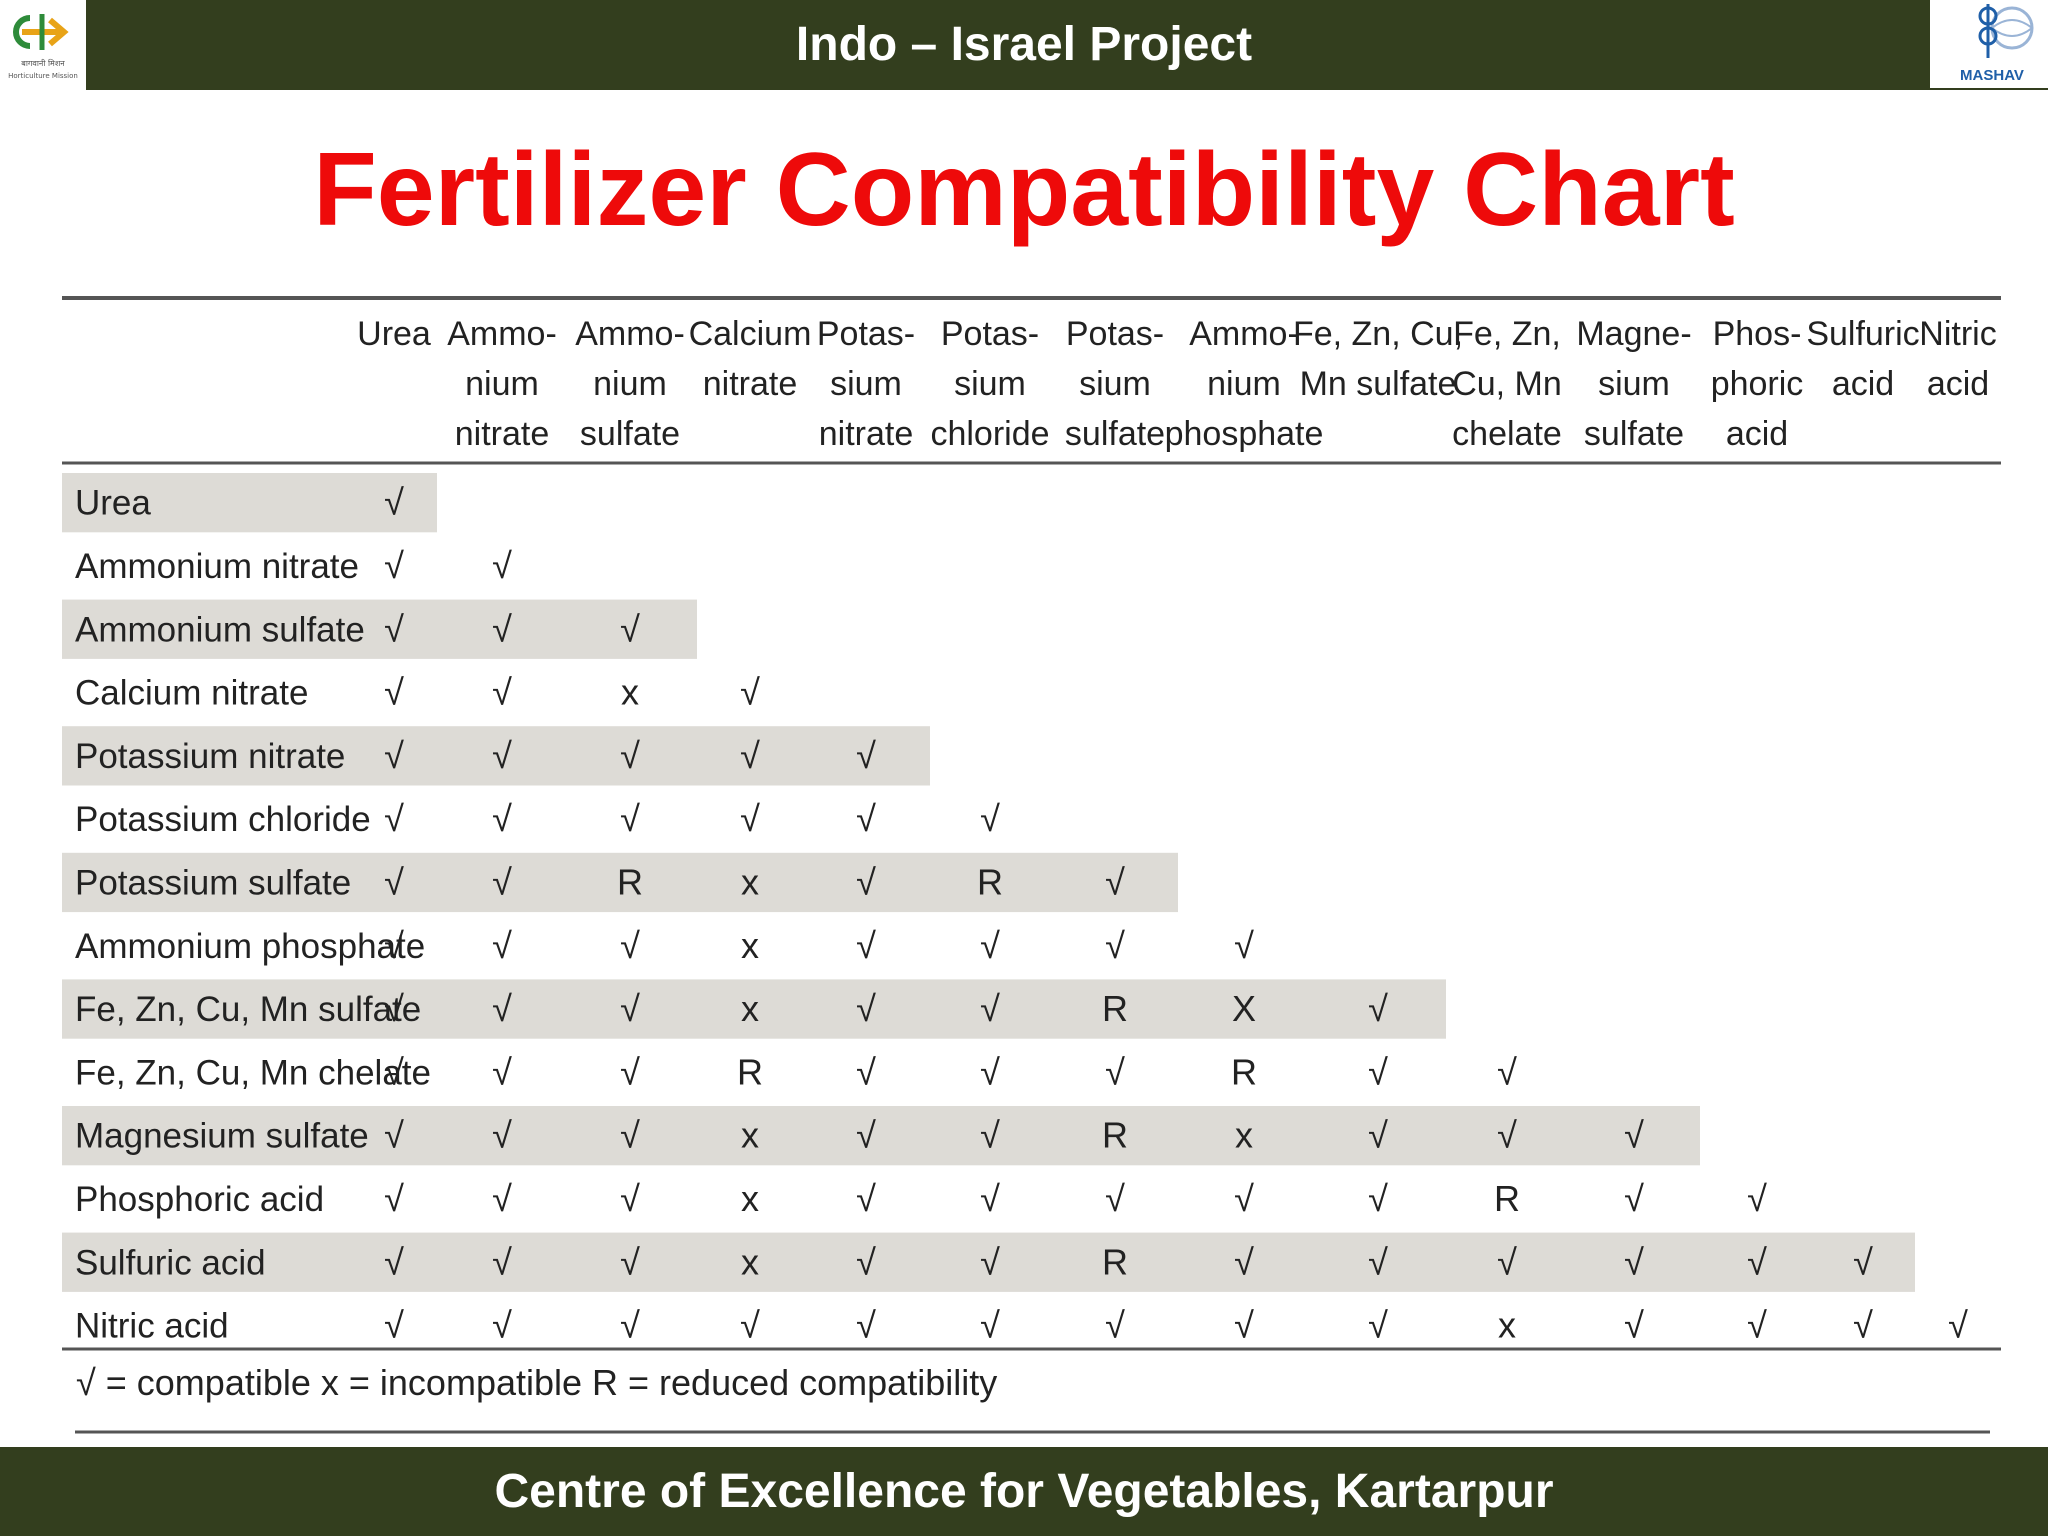 The height and width of the screenshot is (1536, 2048). Describe the element at coordinates (210, 756) in the screenshot. I see `row-label: Potassium nitrate` at that location.